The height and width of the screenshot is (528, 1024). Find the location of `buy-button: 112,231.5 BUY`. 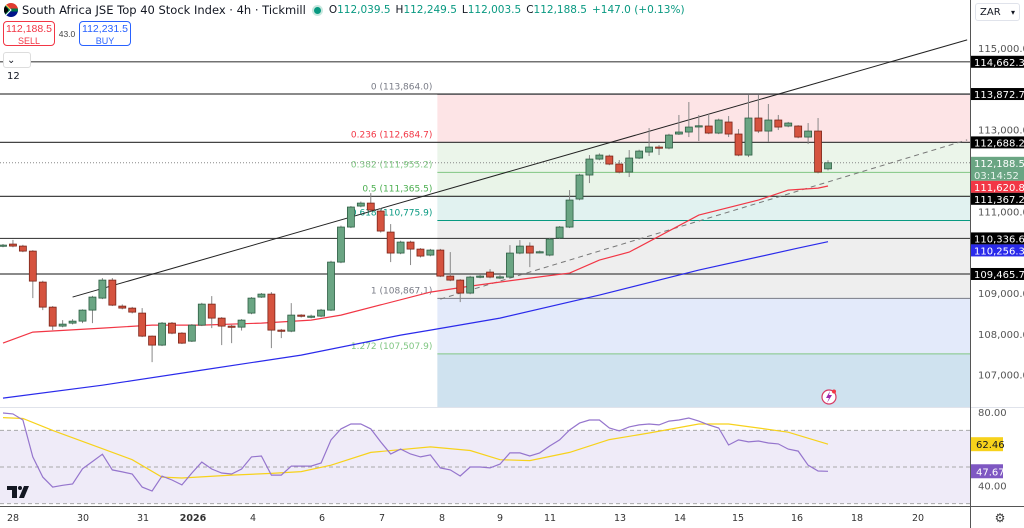

buy-button: 112,231.5 BUY is located at coordinates (105, 33).